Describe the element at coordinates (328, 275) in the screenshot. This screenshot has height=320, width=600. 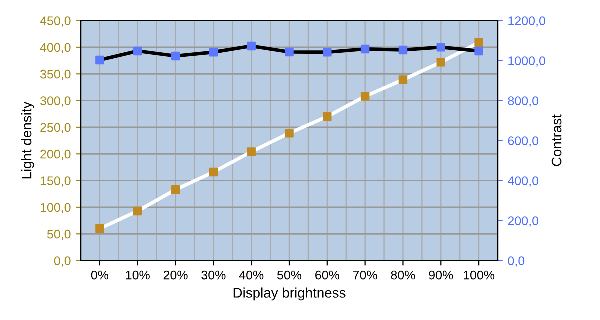
I see `x-tick-label: 60%` at that location.